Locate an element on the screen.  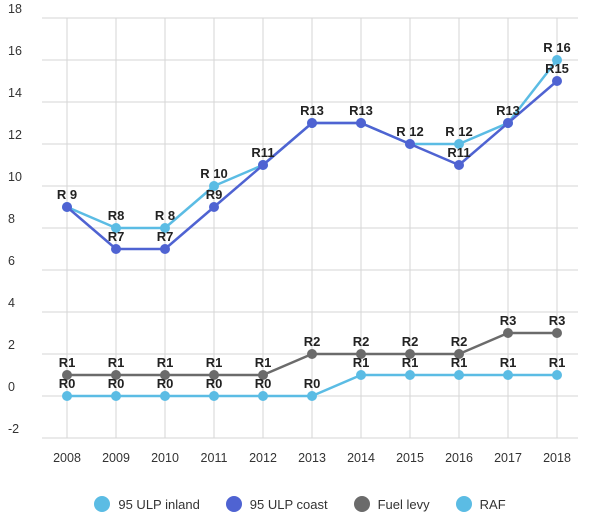
legend-item-fuel-levy: Fuel levy is located at coordinates (391, 504).